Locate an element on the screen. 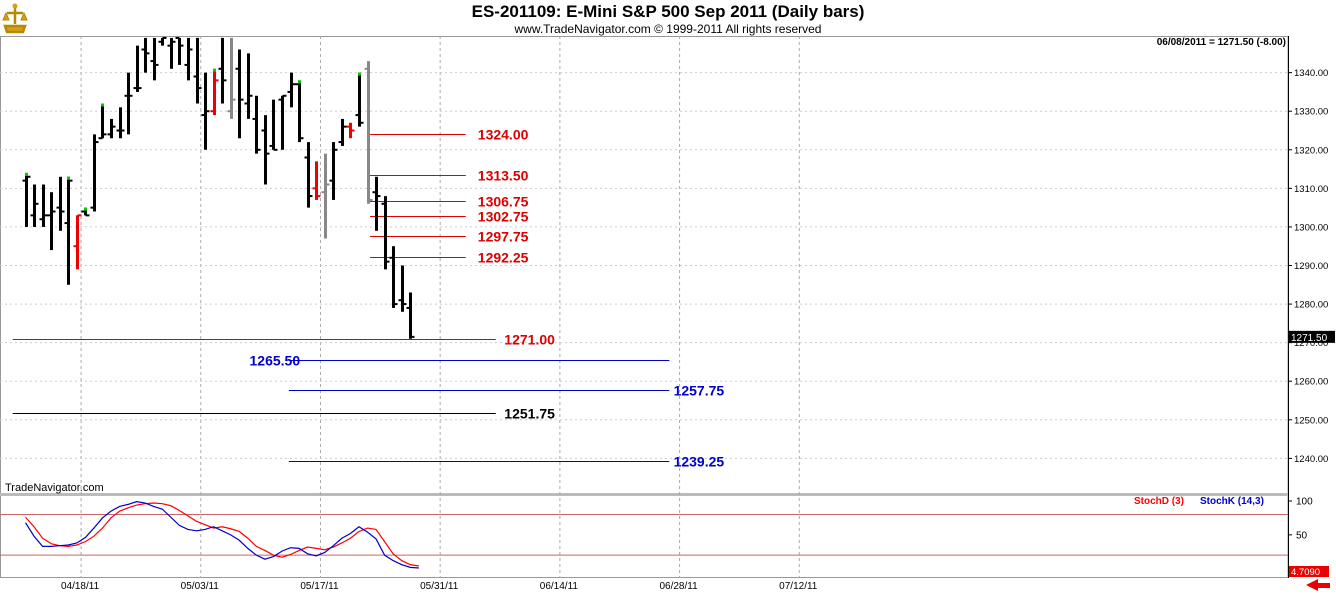 This screenshot has height=594, width=1336. level-label: 1324.00 is located at coordinates (503, 135).